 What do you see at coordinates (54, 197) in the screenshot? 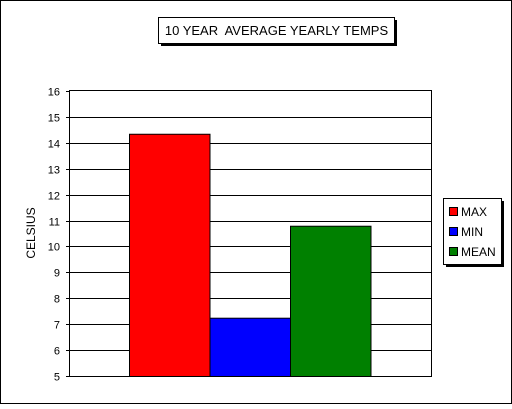
I see `y-tick-label: 12` at bounding box center [54, 197].